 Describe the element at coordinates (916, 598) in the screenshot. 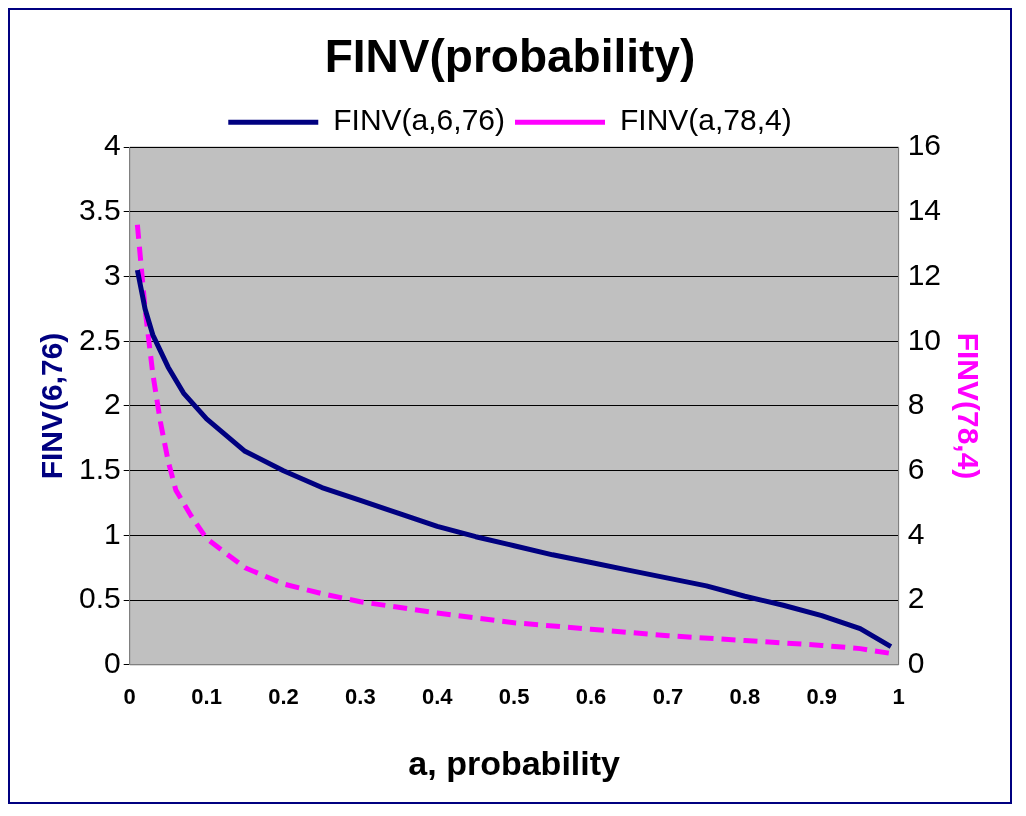

I see `y2-tick-label: 2` at that location.